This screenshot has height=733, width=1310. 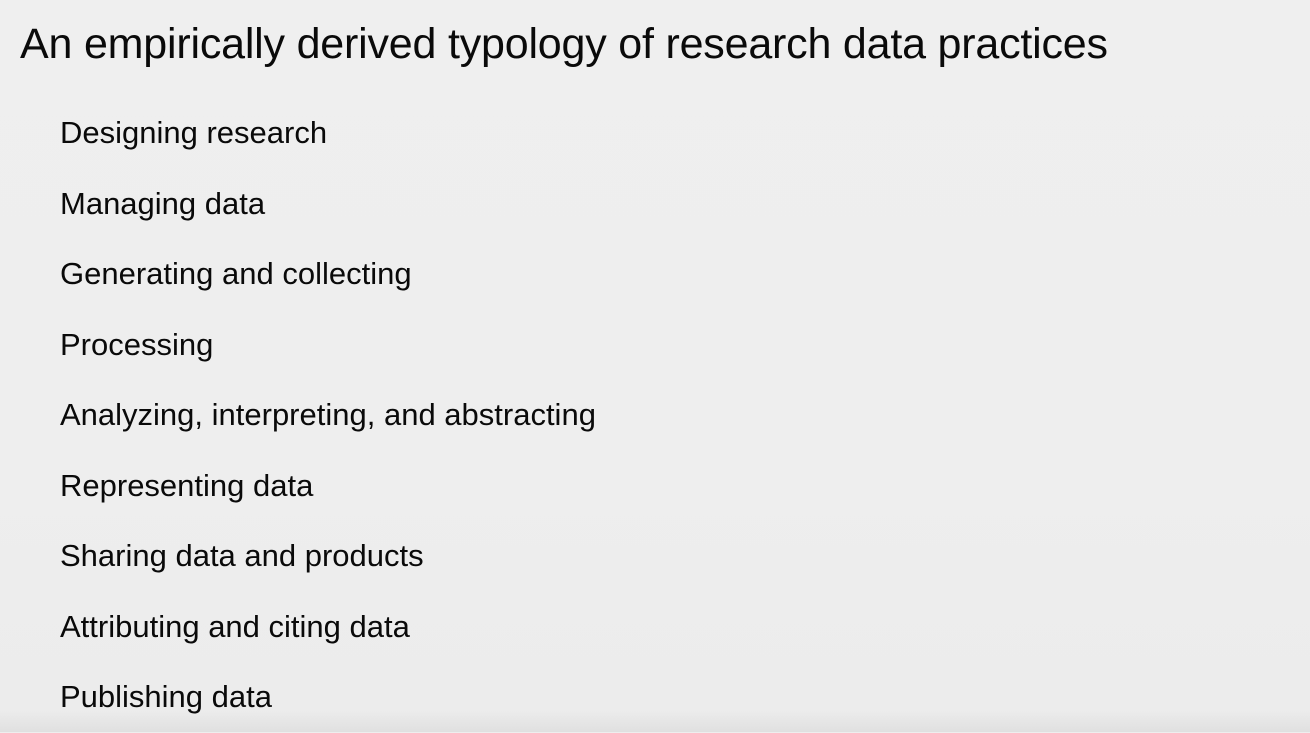 What do you see at coordinates (194, 132) in the screenshot?
I see `list-item-designing-research: Designing research` at bounding box center [194, 132].